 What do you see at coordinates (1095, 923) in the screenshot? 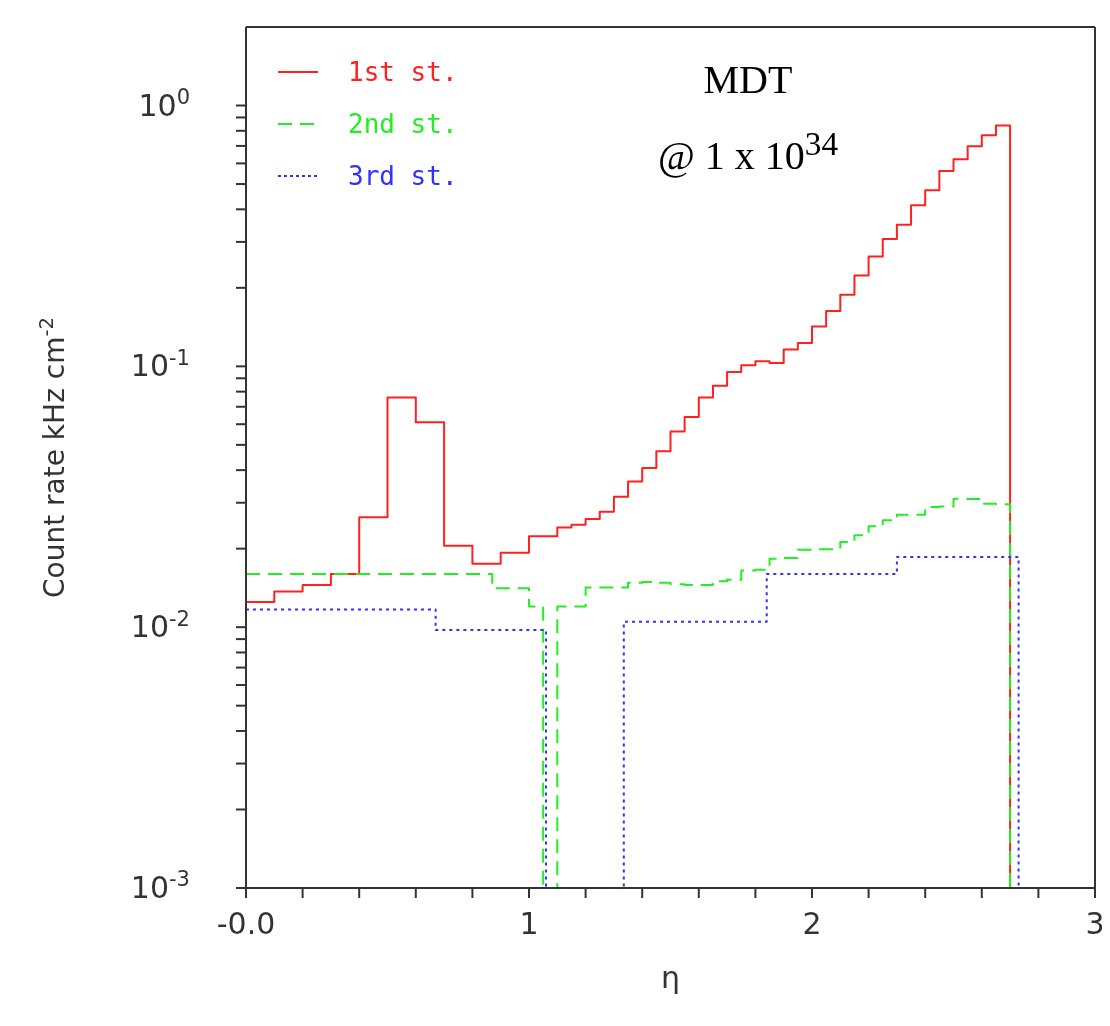
I see `x-tick-label: 3` at bounding box center [1095, 923].